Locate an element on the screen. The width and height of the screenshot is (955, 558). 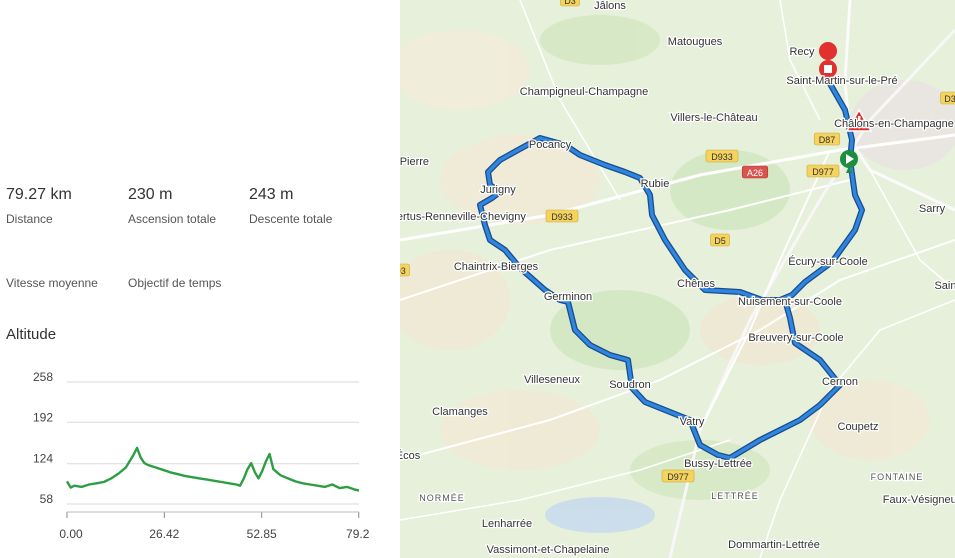
place-label: Pocancy is located at coordinates (550, 145).